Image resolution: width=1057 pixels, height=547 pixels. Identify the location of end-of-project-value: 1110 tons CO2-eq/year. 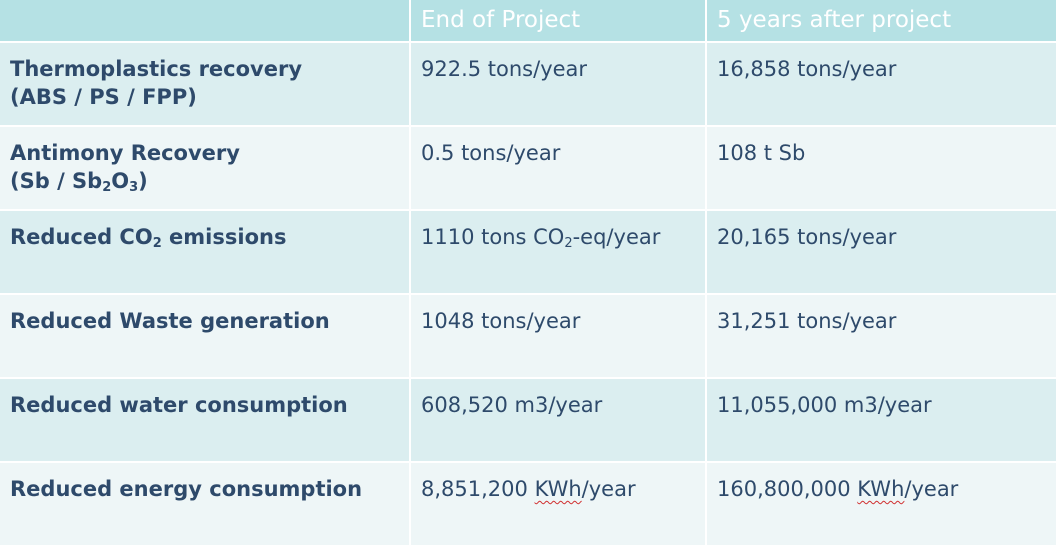
(558, 252).